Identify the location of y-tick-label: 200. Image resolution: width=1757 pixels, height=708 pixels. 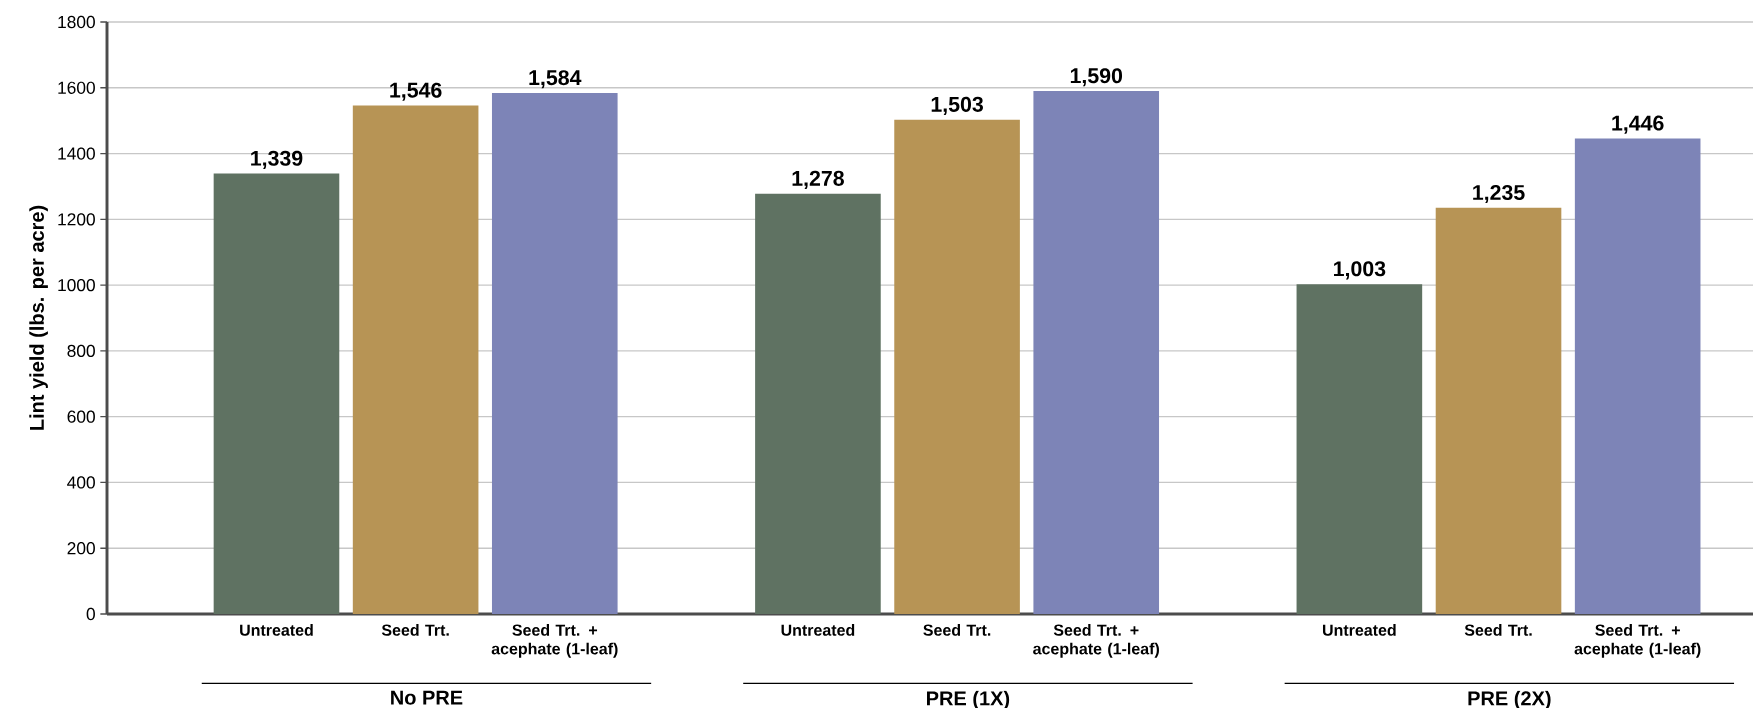
(81, 548).